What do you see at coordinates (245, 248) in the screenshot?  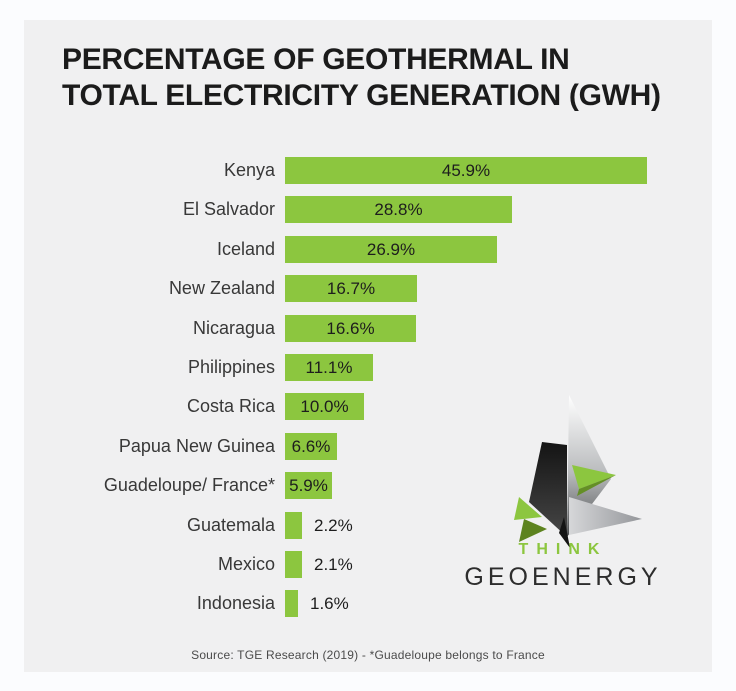 I see `bar-label: Iceland` at bounding box center [245, 248].